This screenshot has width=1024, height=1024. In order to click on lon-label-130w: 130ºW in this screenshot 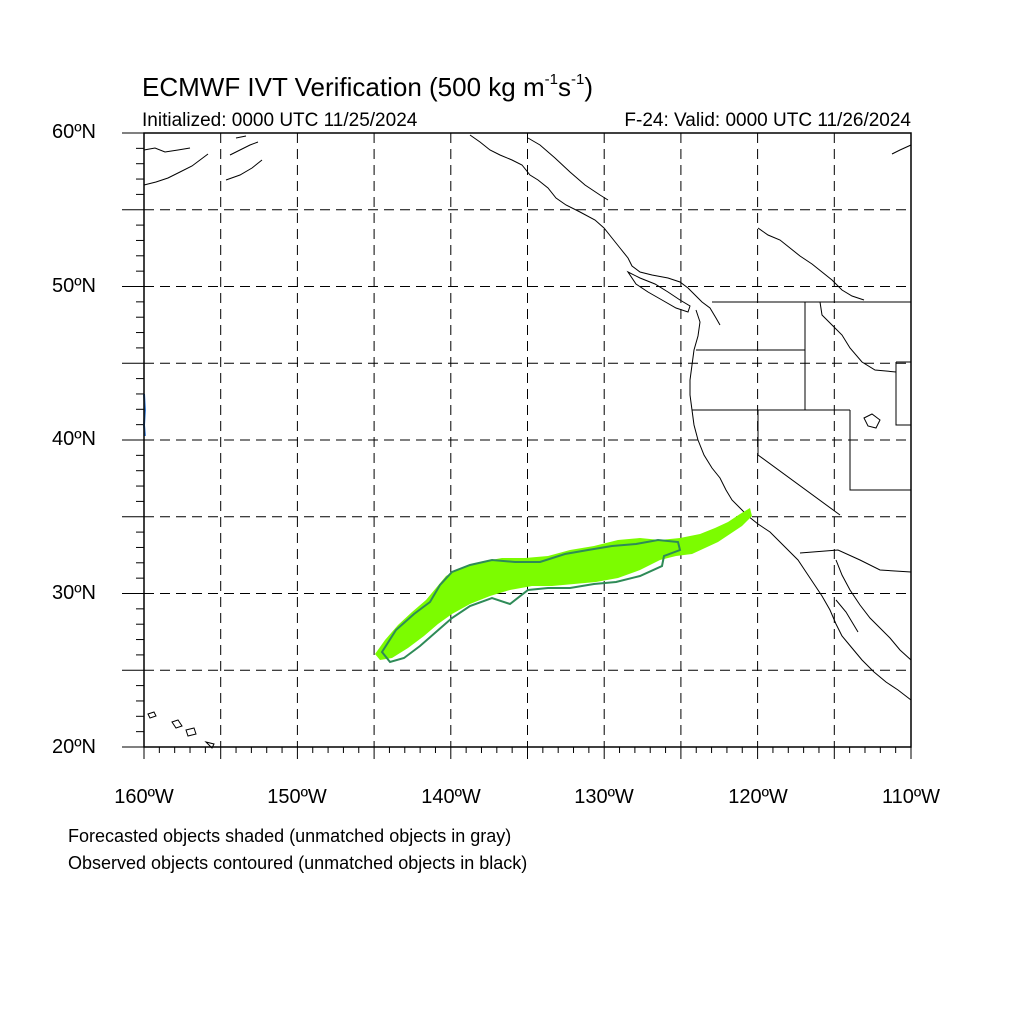, I will do `click(604, 797)`.